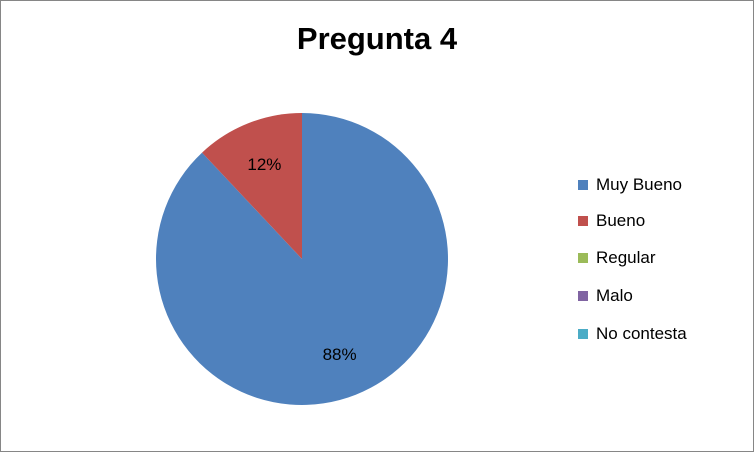  I want to click on legend-item: Malo, so click(605, 296).